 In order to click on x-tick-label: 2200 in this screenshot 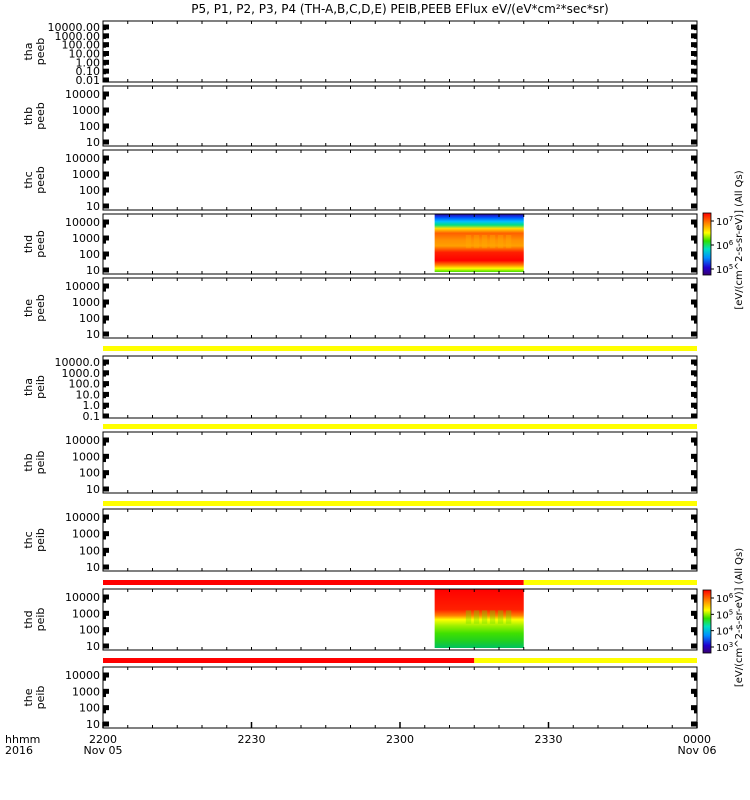, I will do `click(103, 739)`.